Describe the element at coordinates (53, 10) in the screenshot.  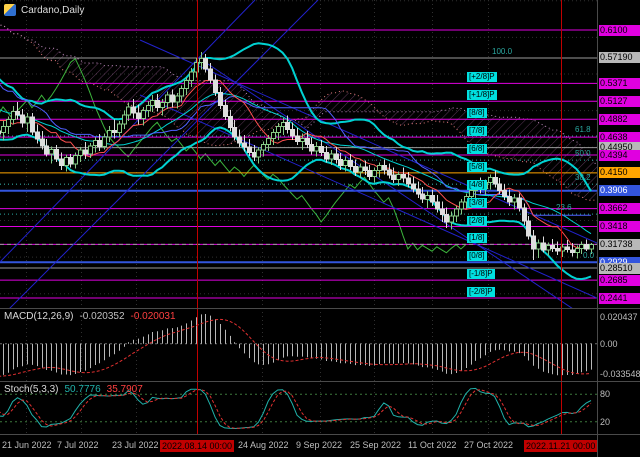
I see `symbol-text: Cardano,Daily` at that location.